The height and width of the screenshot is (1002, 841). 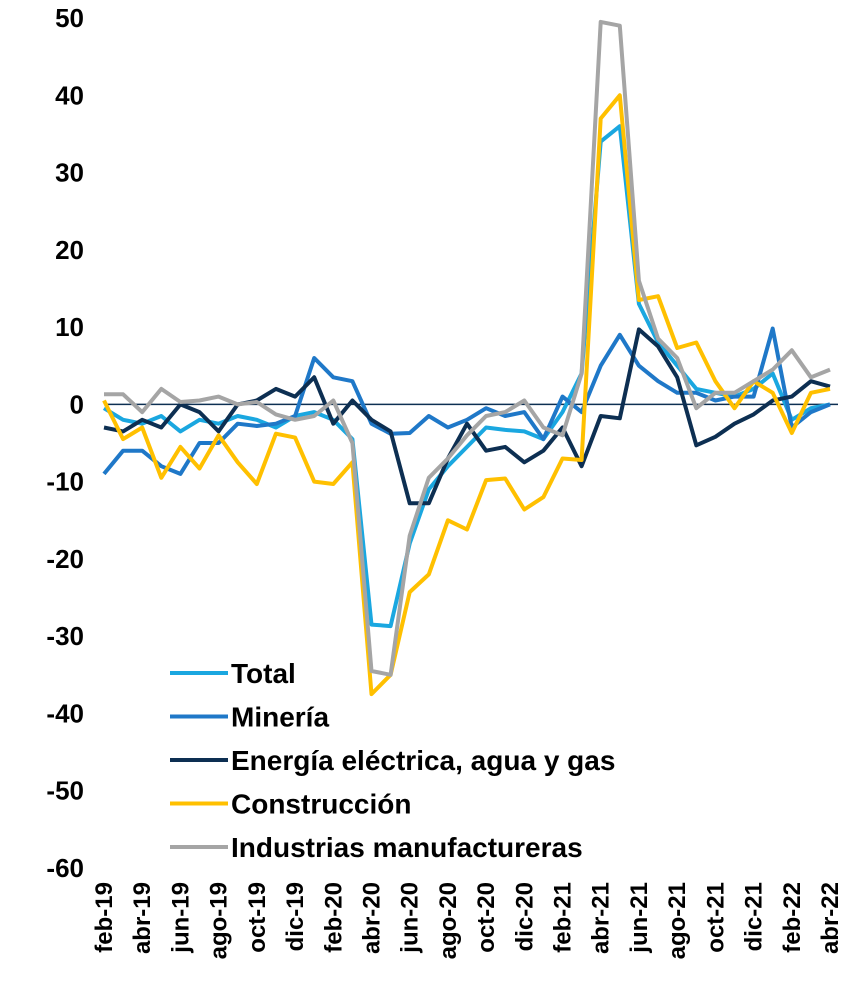 What do you see at coordinates (65, 868) in the screenshot?
I see `y-tick-label: -60` at bounding box center [65, 868].